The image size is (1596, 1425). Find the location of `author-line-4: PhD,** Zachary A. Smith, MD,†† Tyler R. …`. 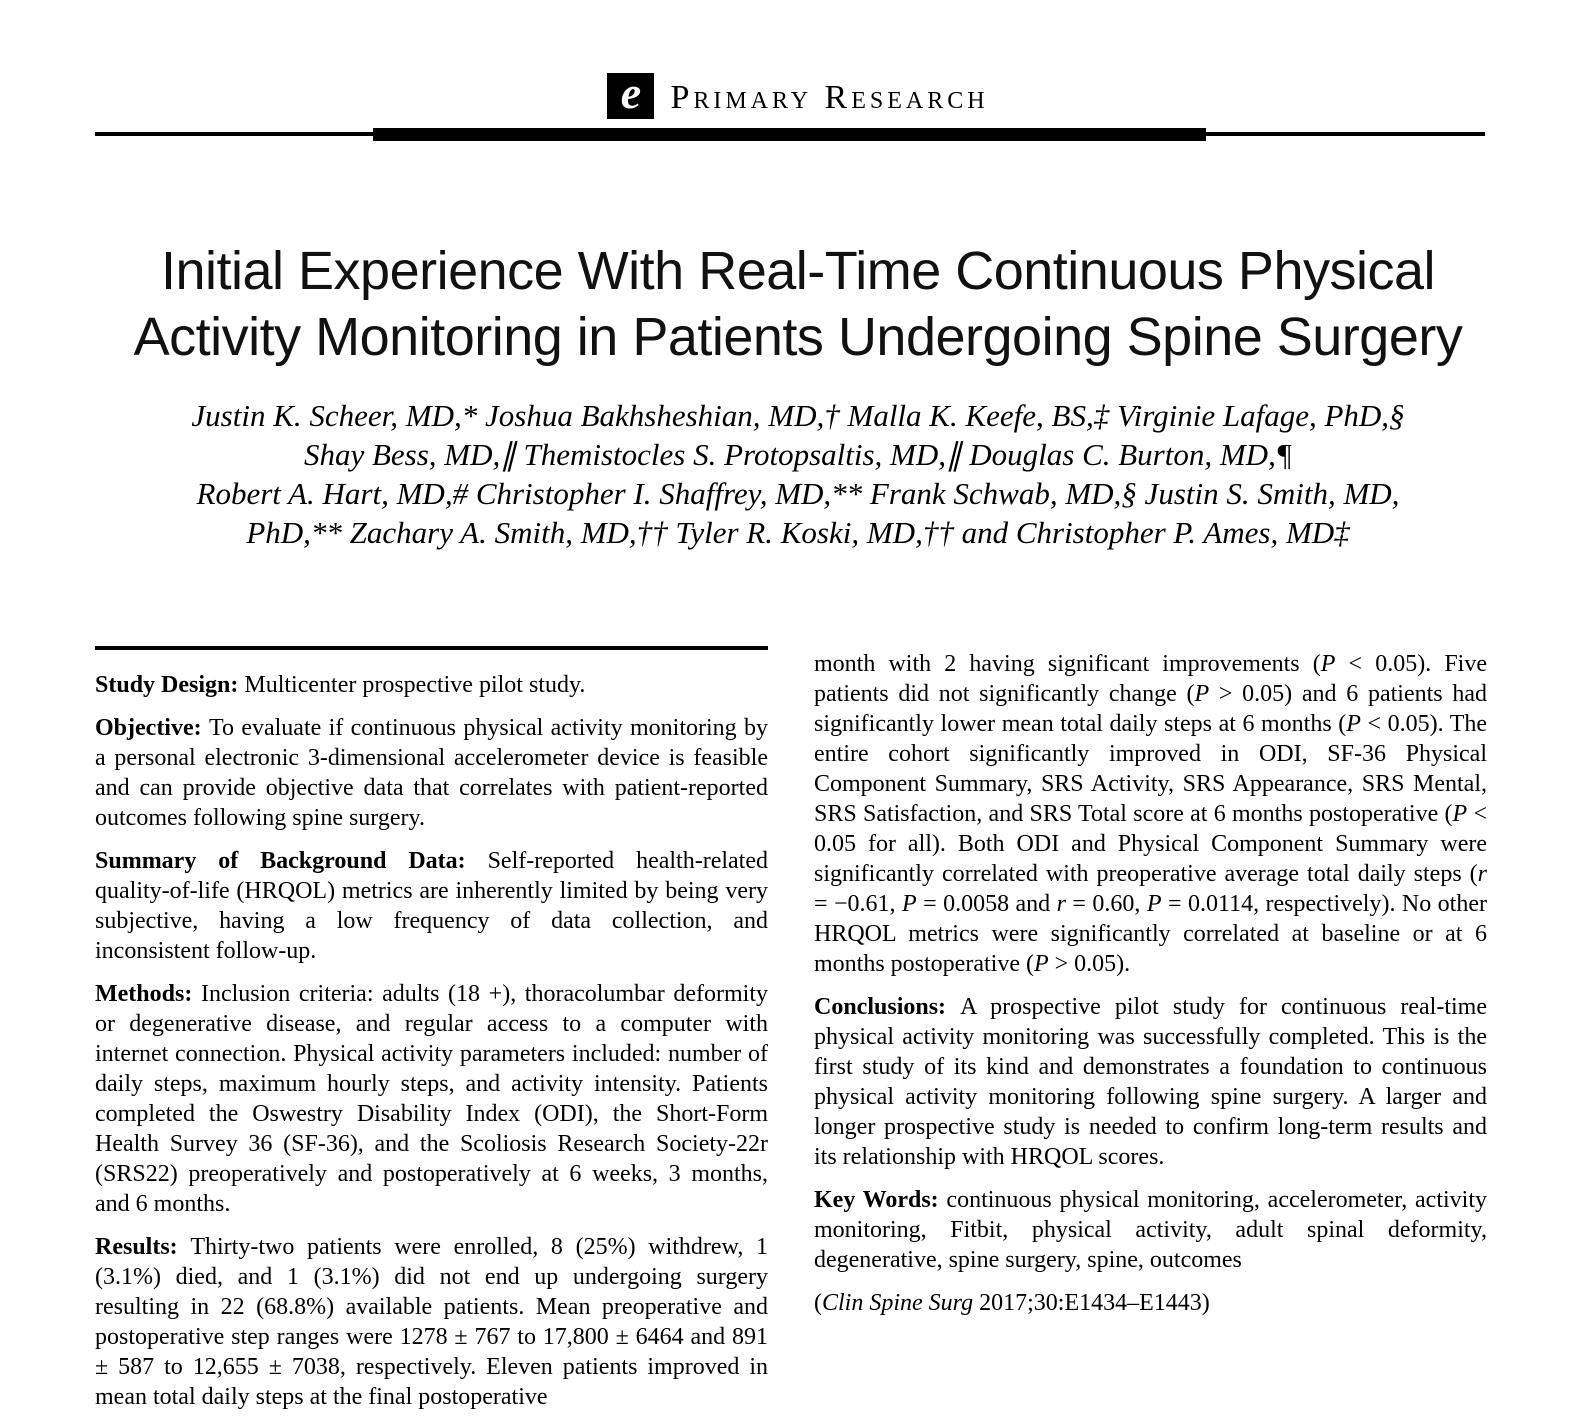

author-line-4: PhD,** Zachary A. Smith, MD,†† Tyler R. … is located at coordinates (798, 532).